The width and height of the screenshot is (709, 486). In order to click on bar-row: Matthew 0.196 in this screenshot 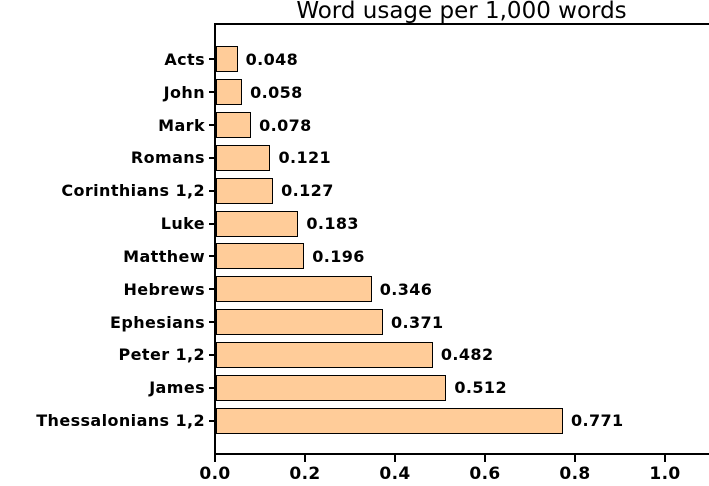, I will do `click(354, 256)`.